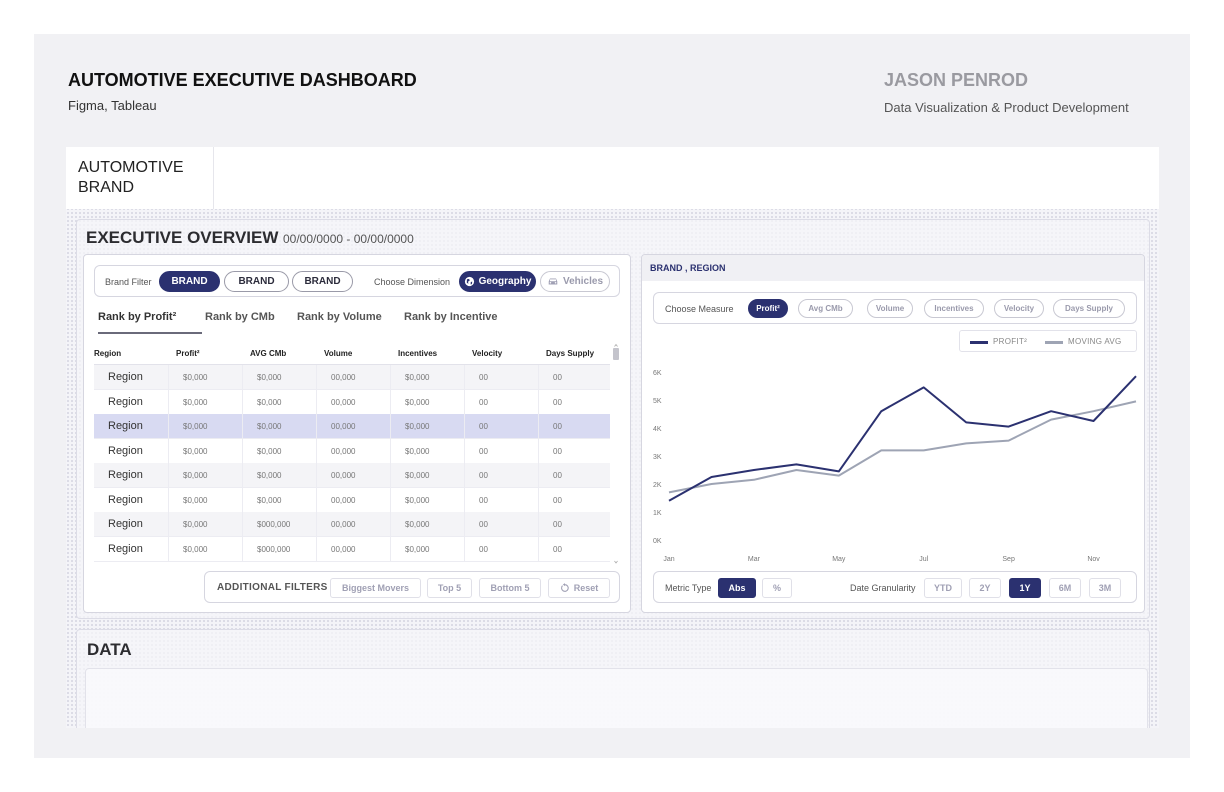 The width and height of the screenshot is (1224, 792). What do you see at coordinates (487, 353) in the screenshot?
I see `column-header-velocity: Velocity` at bounding box center [487, 353].